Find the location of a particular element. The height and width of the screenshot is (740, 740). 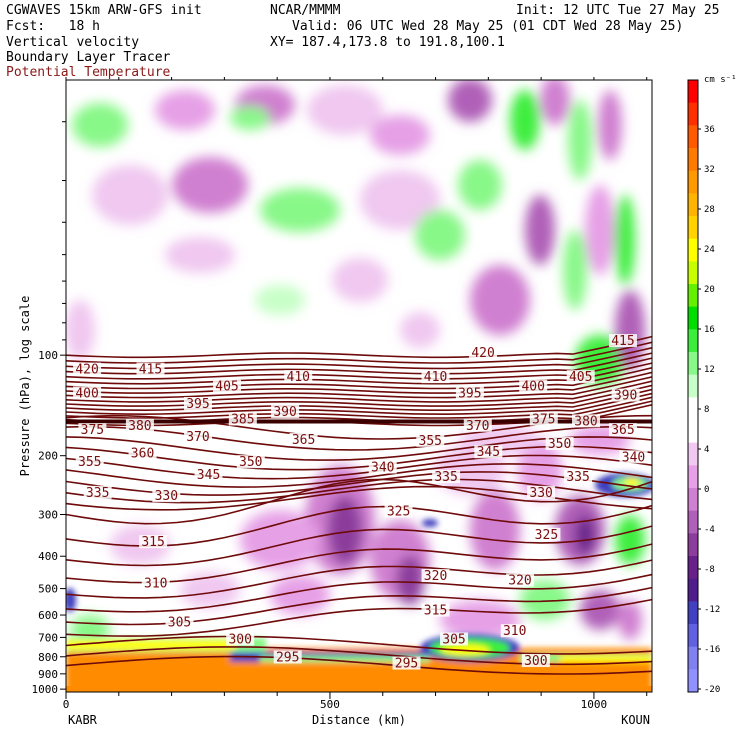

theta-label: 405 is located at coordinates (226, 387).